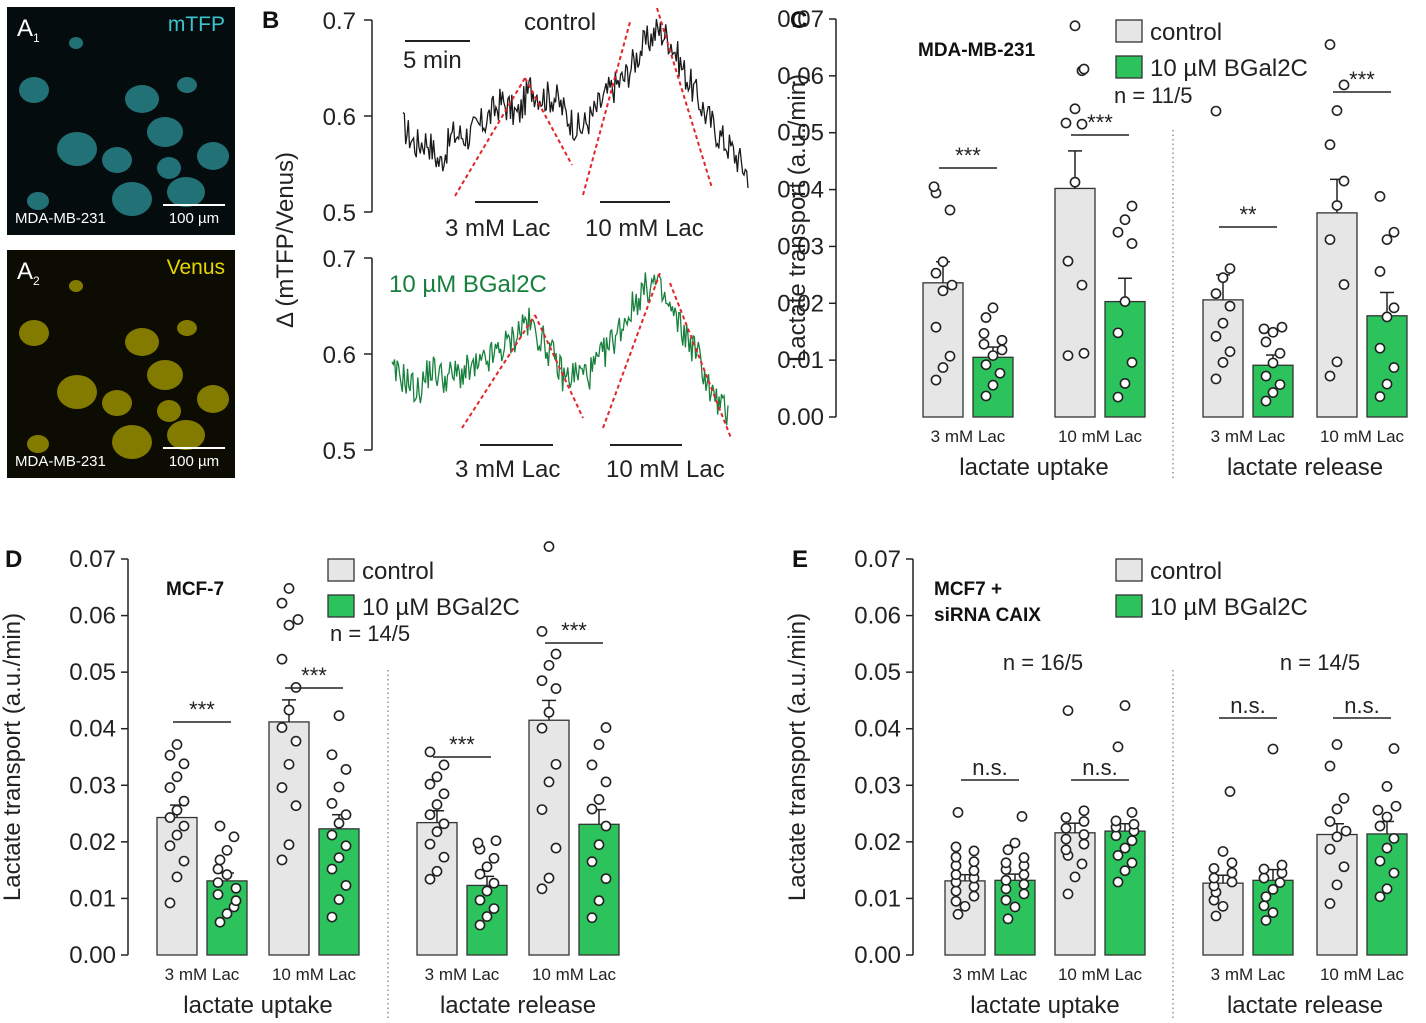  What do you see at coordinates (797, 218) in the screenshot?
I see `y-axis-title: Lactate transport (a.u./min)` at bounding box center [797, 218].